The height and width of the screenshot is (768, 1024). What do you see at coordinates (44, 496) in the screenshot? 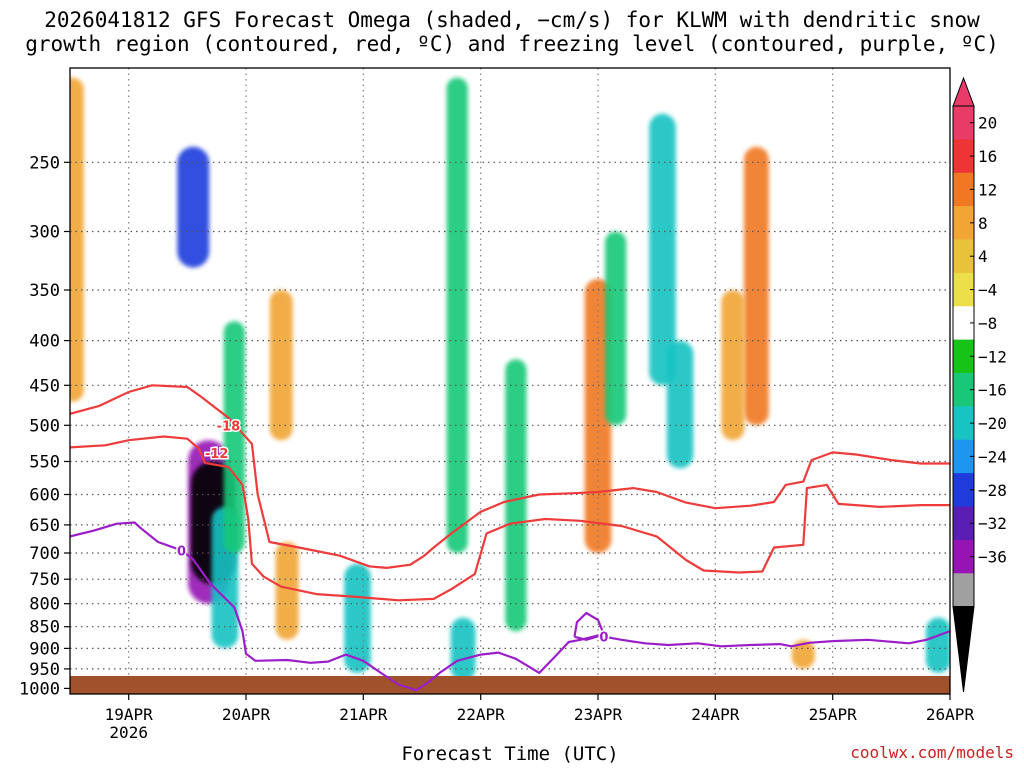
I see `y-tick-label: 600` at bounding box center [44, 496].